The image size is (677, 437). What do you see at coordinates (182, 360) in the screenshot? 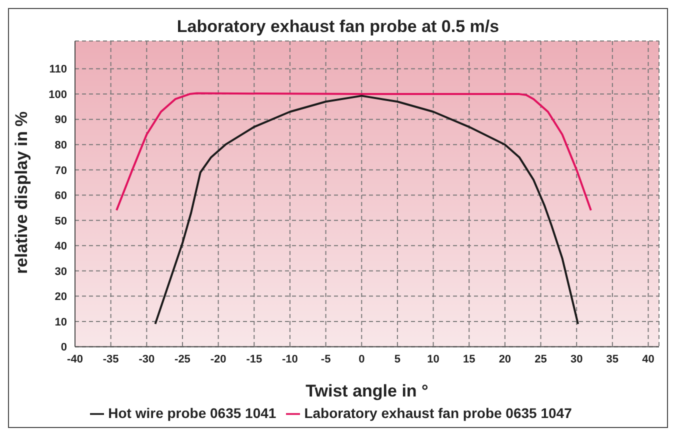
I see `x-tick-label: -25` at bounding box center [182, 360].